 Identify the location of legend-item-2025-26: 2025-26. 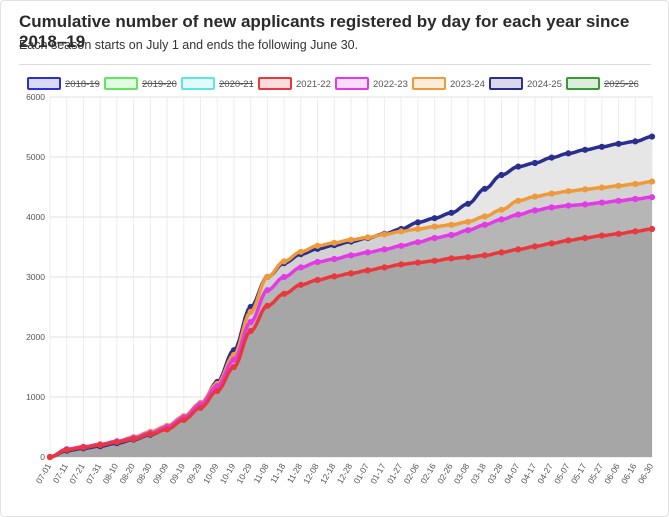
(602, 83).